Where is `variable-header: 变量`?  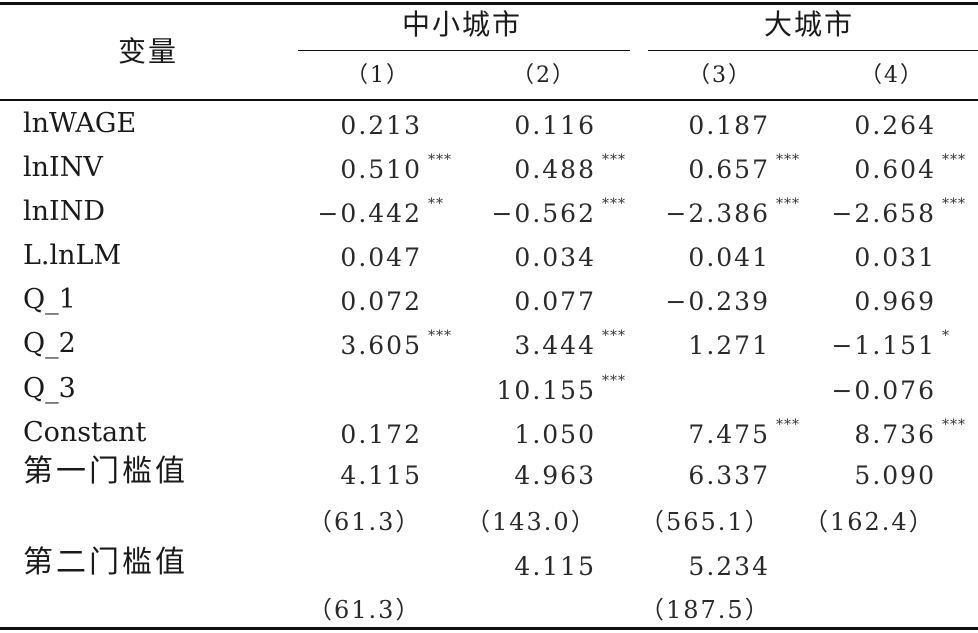
variable-header: 变量 is located at coordinates (148, 51).